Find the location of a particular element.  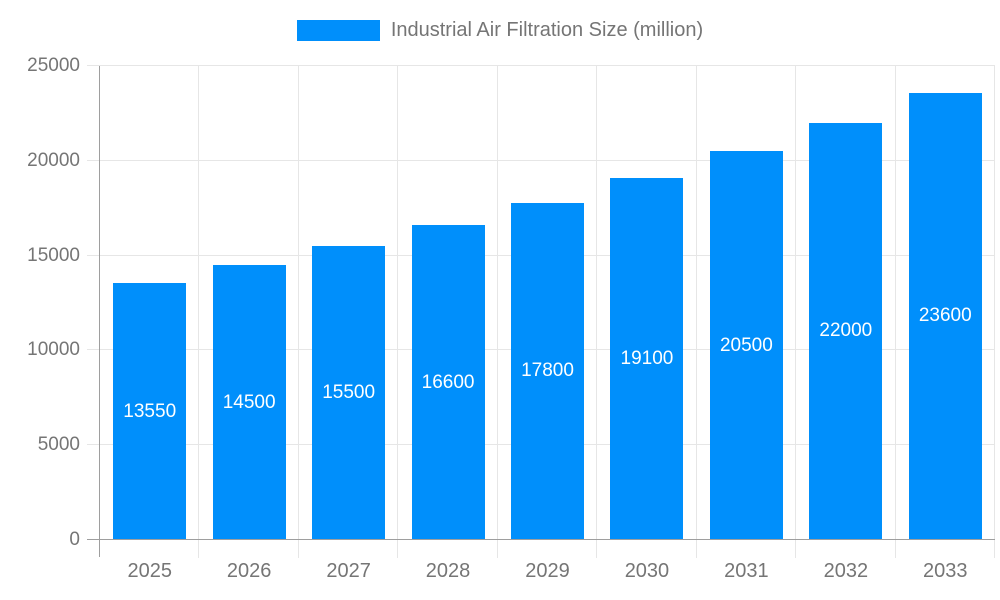

x-tick-label: 2030 is located at coordinates (647, 571).